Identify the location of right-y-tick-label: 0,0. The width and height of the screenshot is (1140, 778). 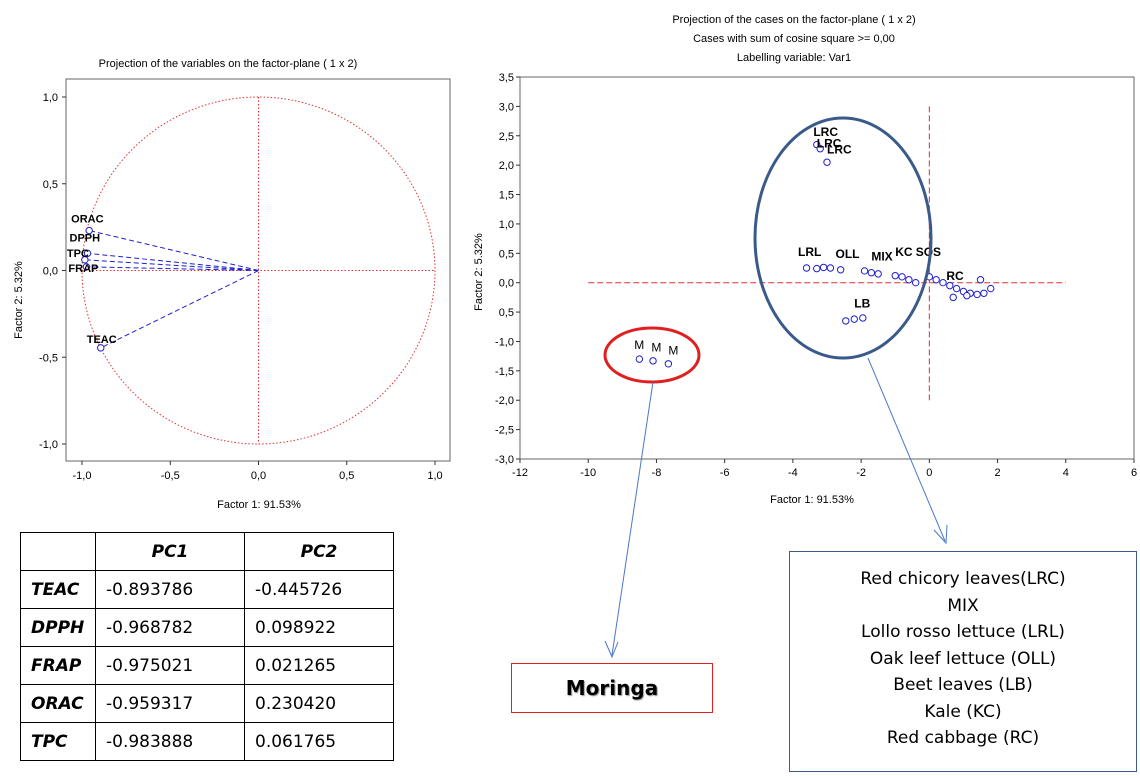
(506, 284).